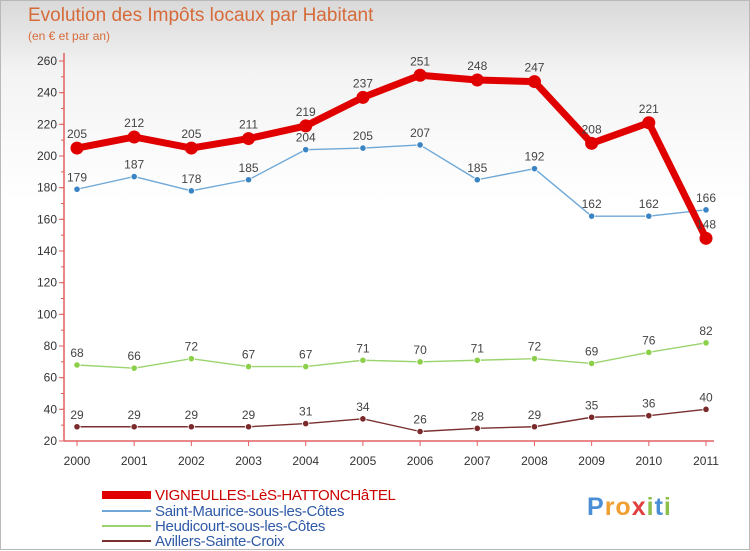 This screenshot has height=551, width=750. What do you see at coordinates (534, 68) in the screenshot?
I see `data-label: 247` at bounding box center [534, 68].